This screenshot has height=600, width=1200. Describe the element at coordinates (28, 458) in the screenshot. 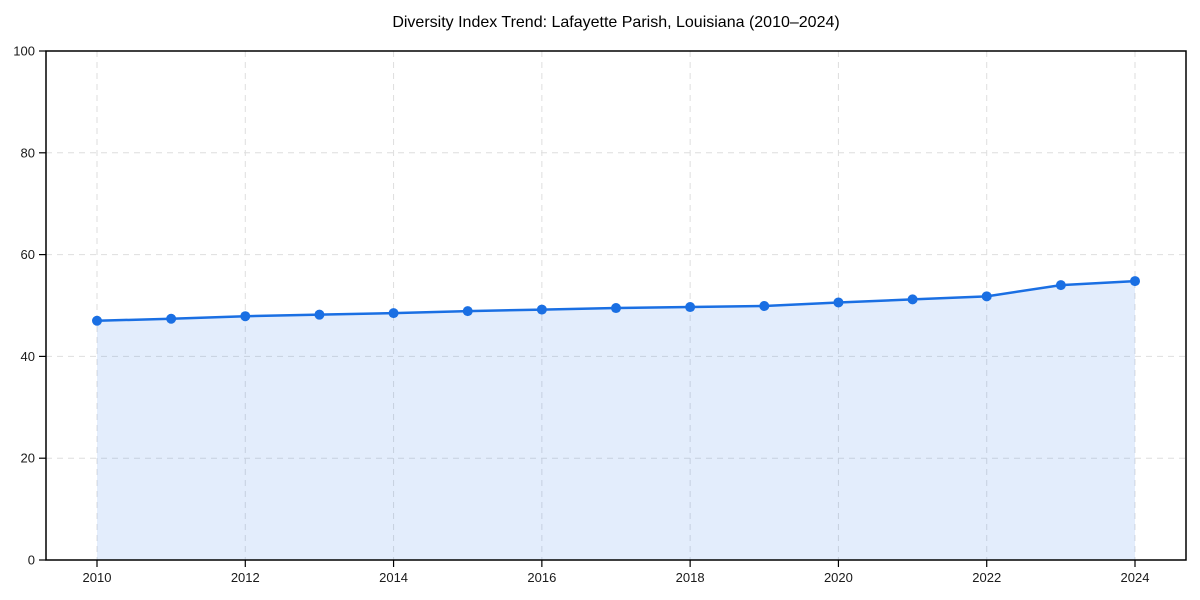

I see `y-tick-label: 20` at that location.